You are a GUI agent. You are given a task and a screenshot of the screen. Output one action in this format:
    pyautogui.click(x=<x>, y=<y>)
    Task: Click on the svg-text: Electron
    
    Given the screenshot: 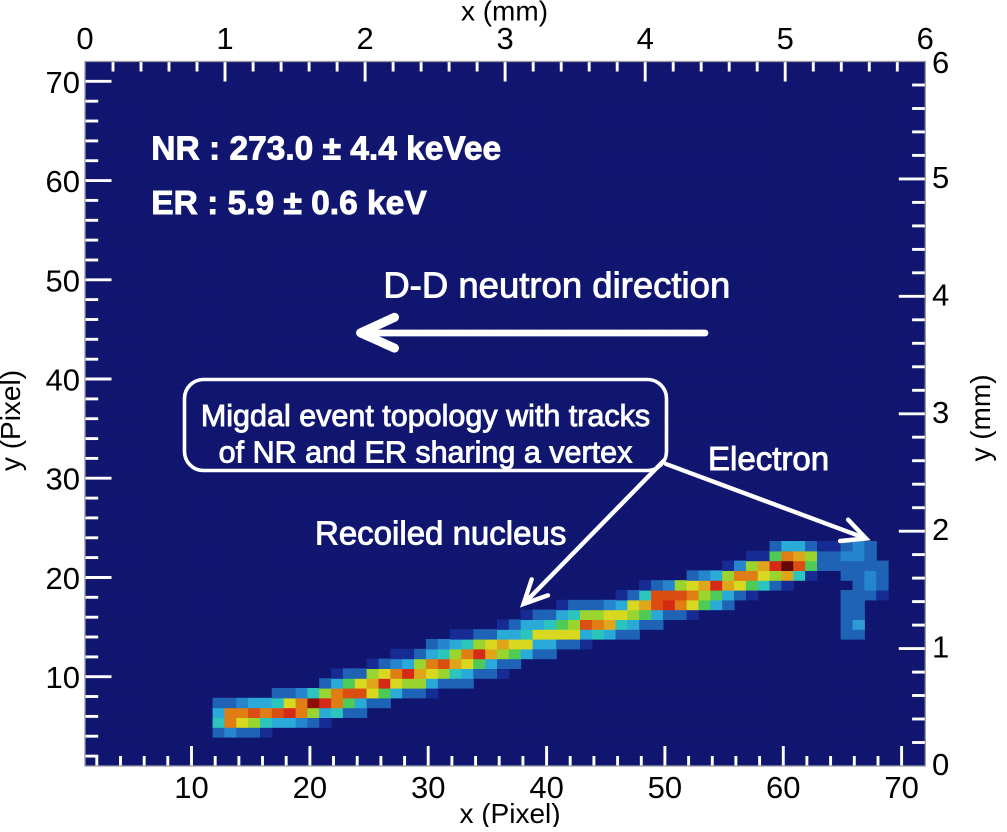 What is the action you would take?
    pyautogui.click(x=768, y=458)
    